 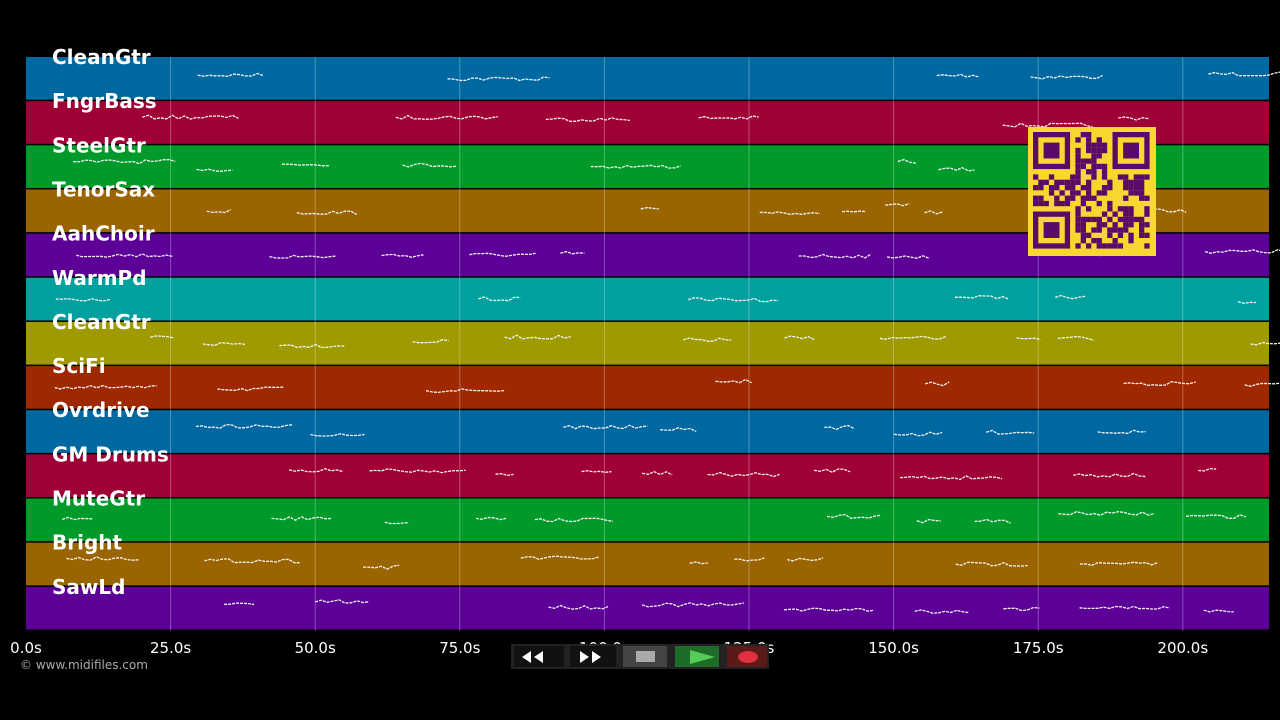 I want to click on record-button, so click(x=747, y=656).